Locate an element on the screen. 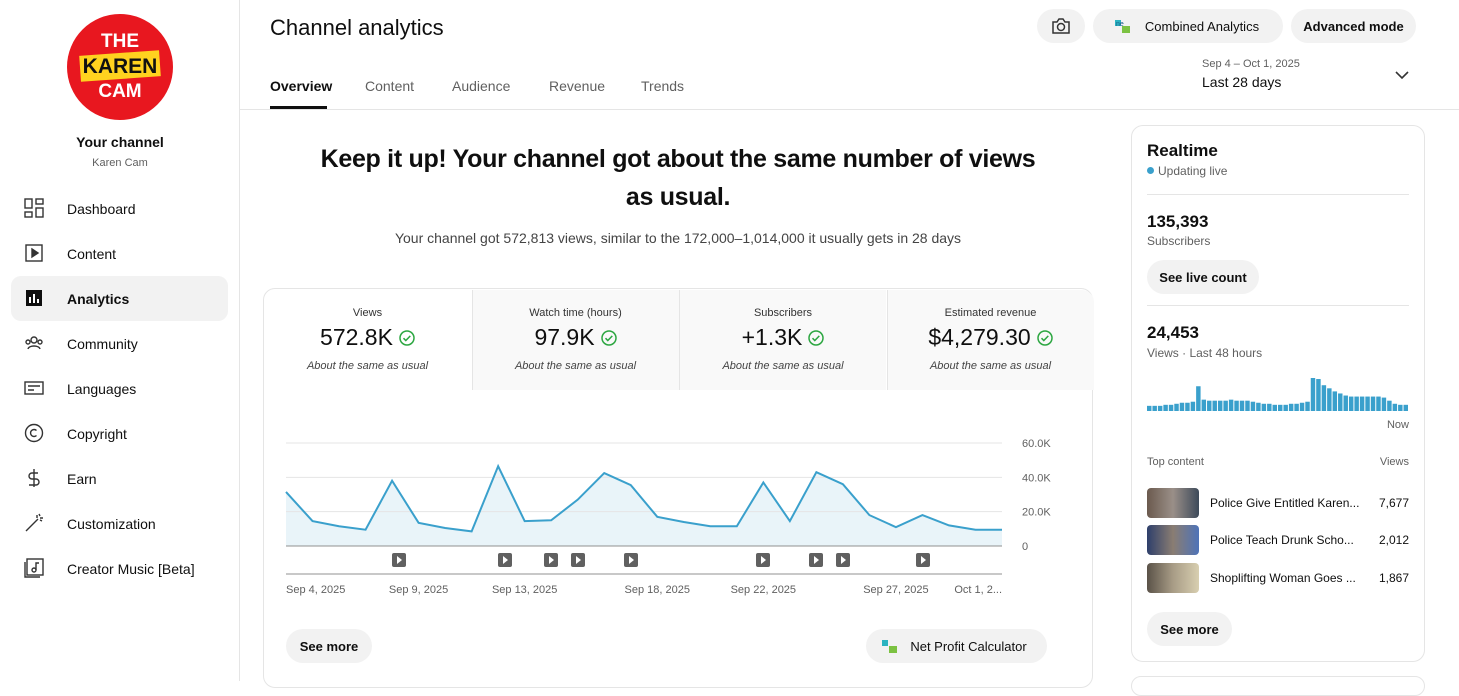 This screenshot has height=696, width=1459. metric-value-row: 97.9K is located at coordinates (576, 337).